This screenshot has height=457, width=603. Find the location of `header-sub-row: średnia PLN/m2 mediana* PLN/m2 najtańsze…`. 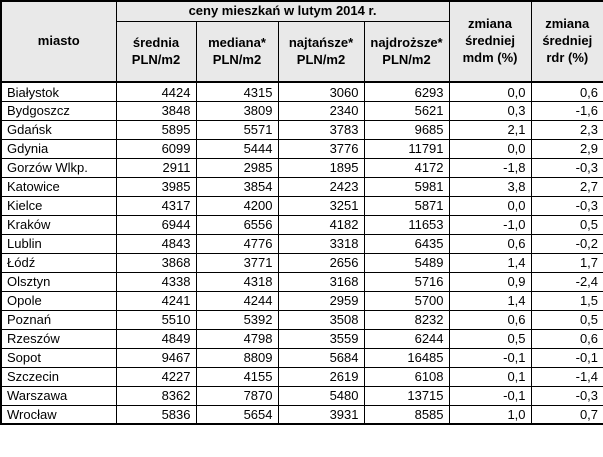

header-sub-row: średnia PLN/m2 mediana* PLN/m2 najtańsze… is located at coordinates (302, 51).